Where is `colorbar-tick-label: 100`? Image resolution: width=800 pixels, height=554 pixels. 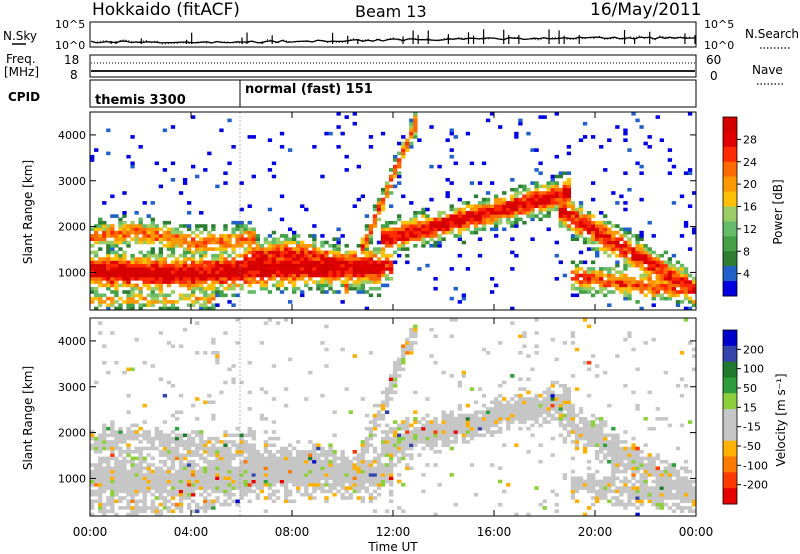
colorbar-tick-label: 100 is located at coordinates (753, 369).